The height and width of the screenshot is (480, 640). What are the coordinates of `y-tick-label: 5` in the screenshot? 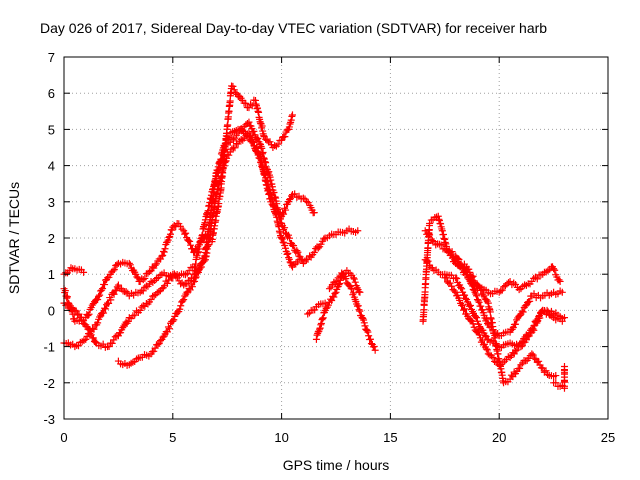 It's located at (51, 129).